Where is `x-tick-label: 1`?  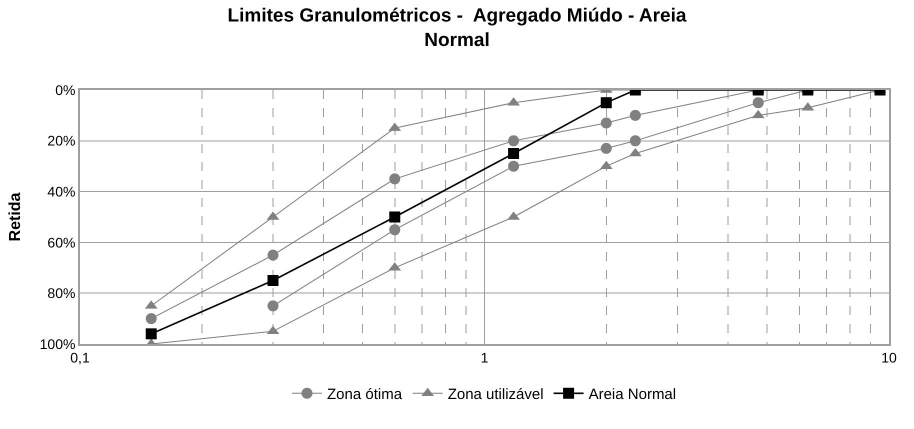 x-tick-label: 1 is located at coordinates (484, 358).